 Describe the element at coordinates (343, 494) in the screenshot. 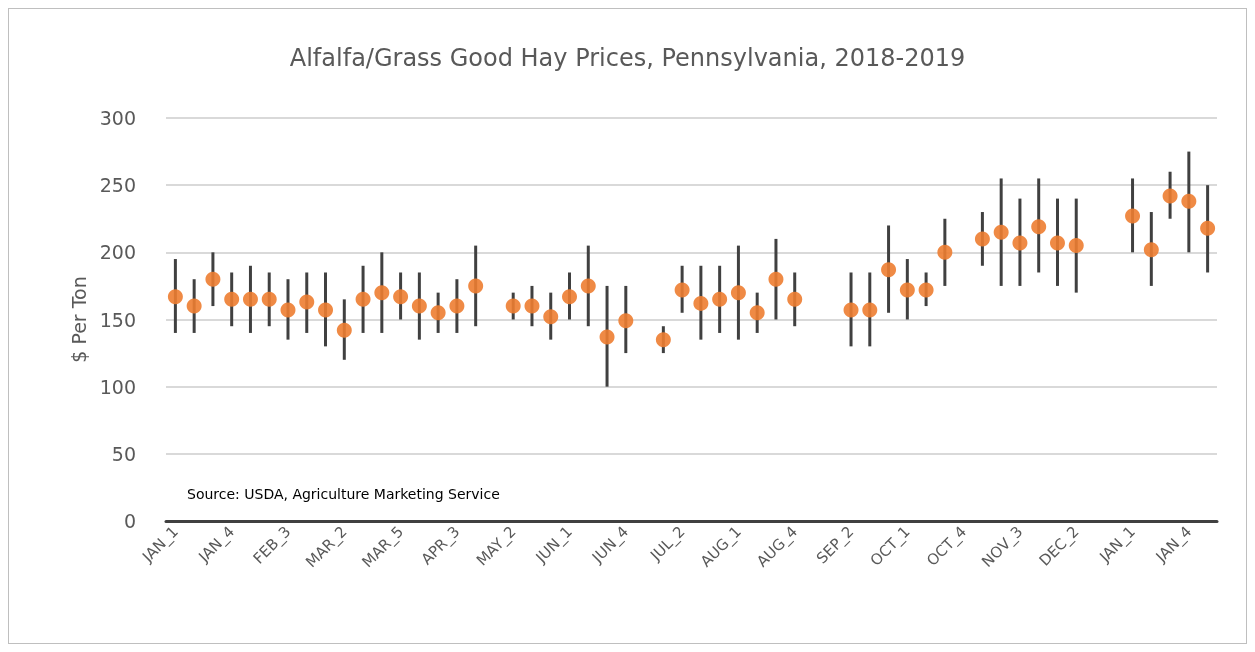

I see `annotation: Source: USDA, Agriculture Marketing Service` at that location.